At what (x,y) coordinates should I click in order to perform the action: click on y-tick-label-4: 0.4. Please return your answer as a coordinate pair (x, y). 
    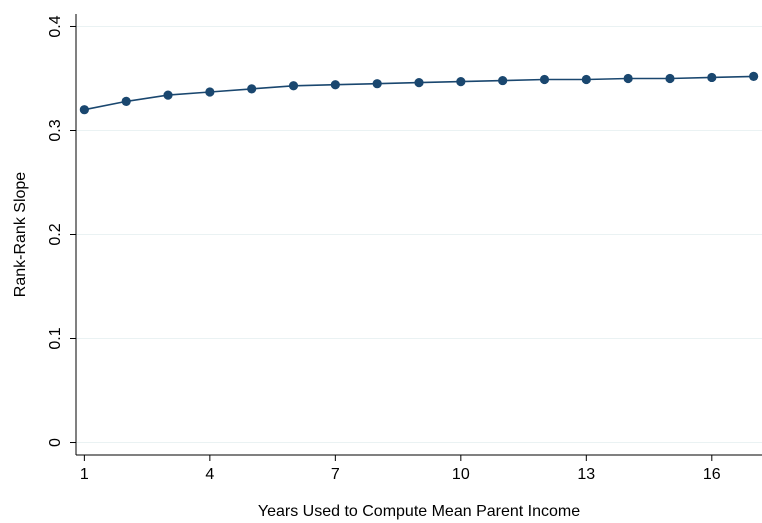
    Looking at the image, I should click on (55, 26).